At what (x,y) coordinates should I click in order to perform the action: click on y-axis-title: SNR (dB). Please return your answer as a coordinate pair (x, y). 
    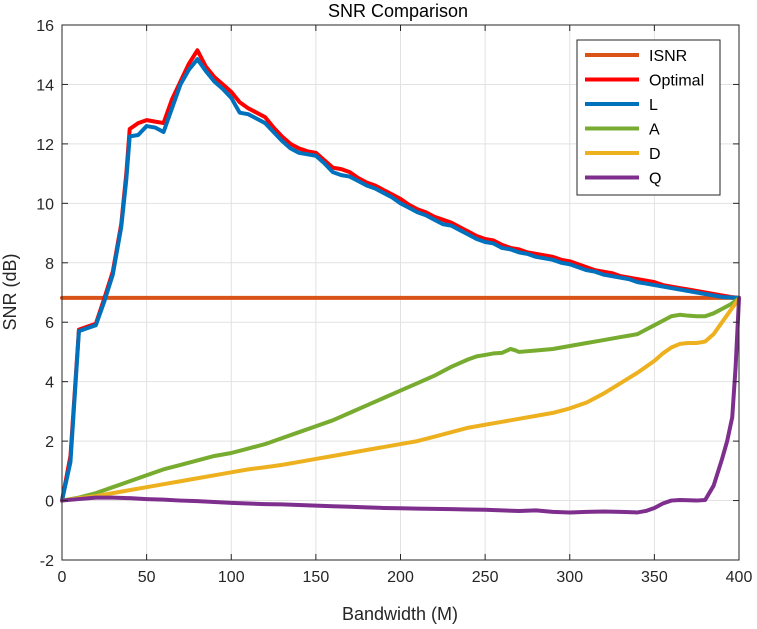
    Looking at the image, I should click on (10, 291).